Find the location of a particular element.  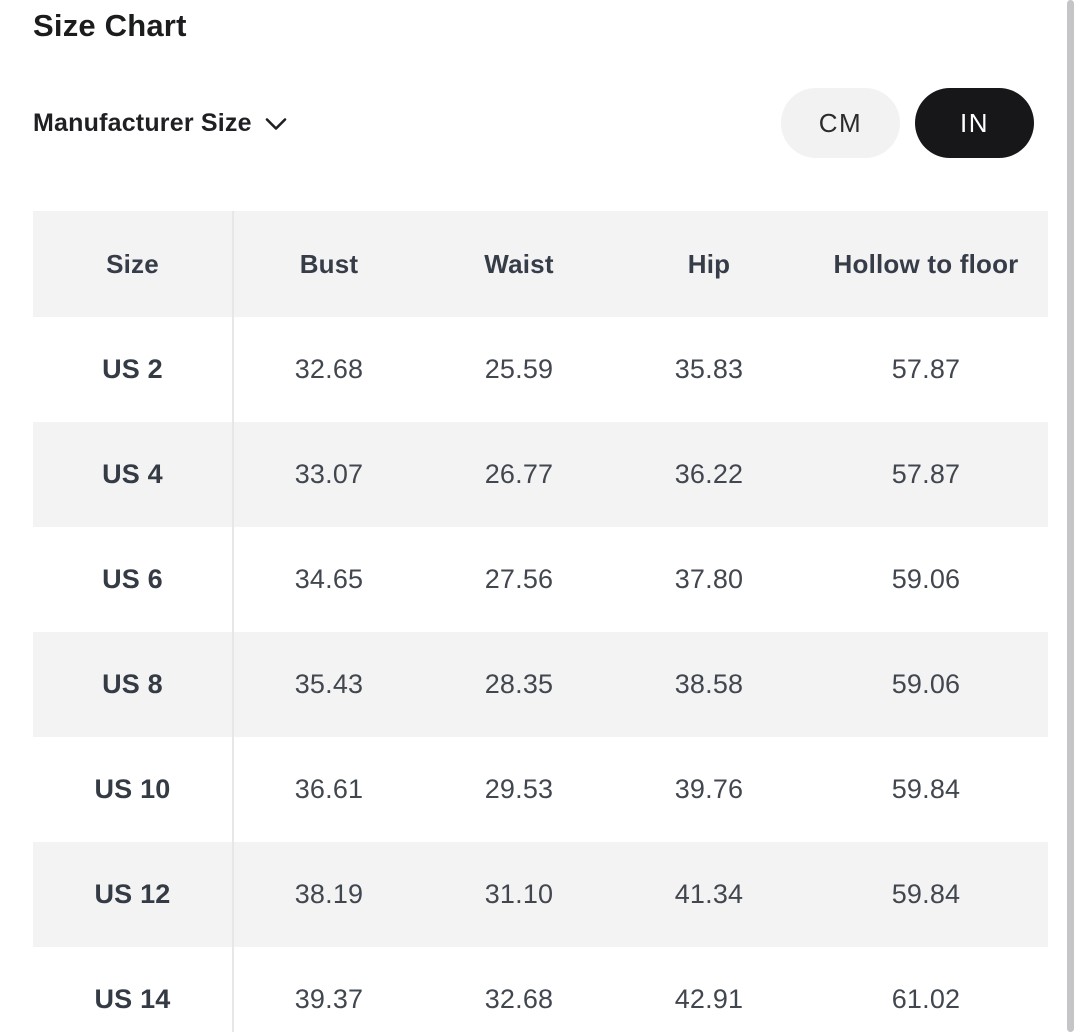

unit-toggle-group: CM IN is located at coordinates (907, 123).